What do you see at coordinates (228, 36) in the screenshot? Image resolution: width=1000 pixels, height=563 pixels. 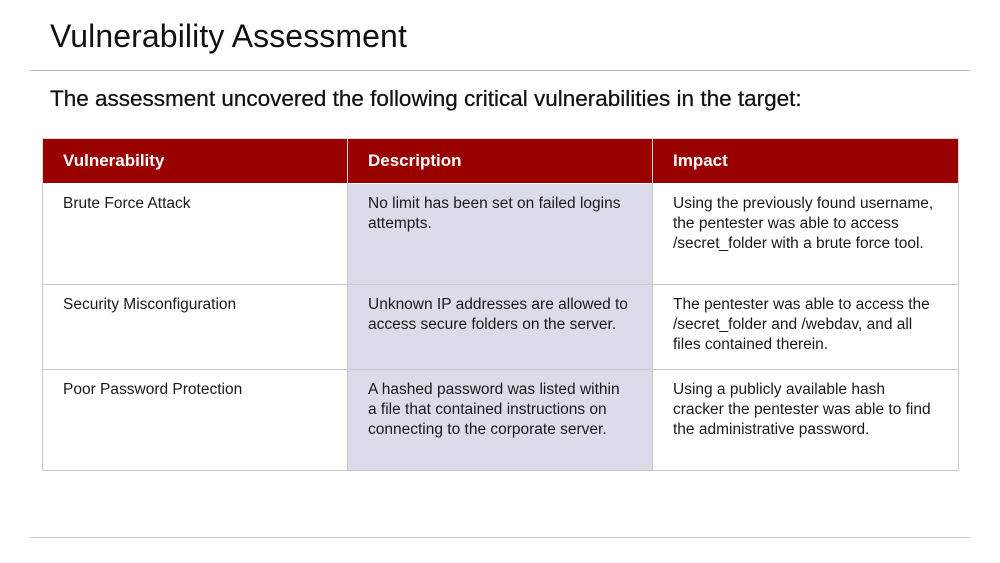 I see `slide-title: Vulnerability Assessment` at bounding box center [228, 36].